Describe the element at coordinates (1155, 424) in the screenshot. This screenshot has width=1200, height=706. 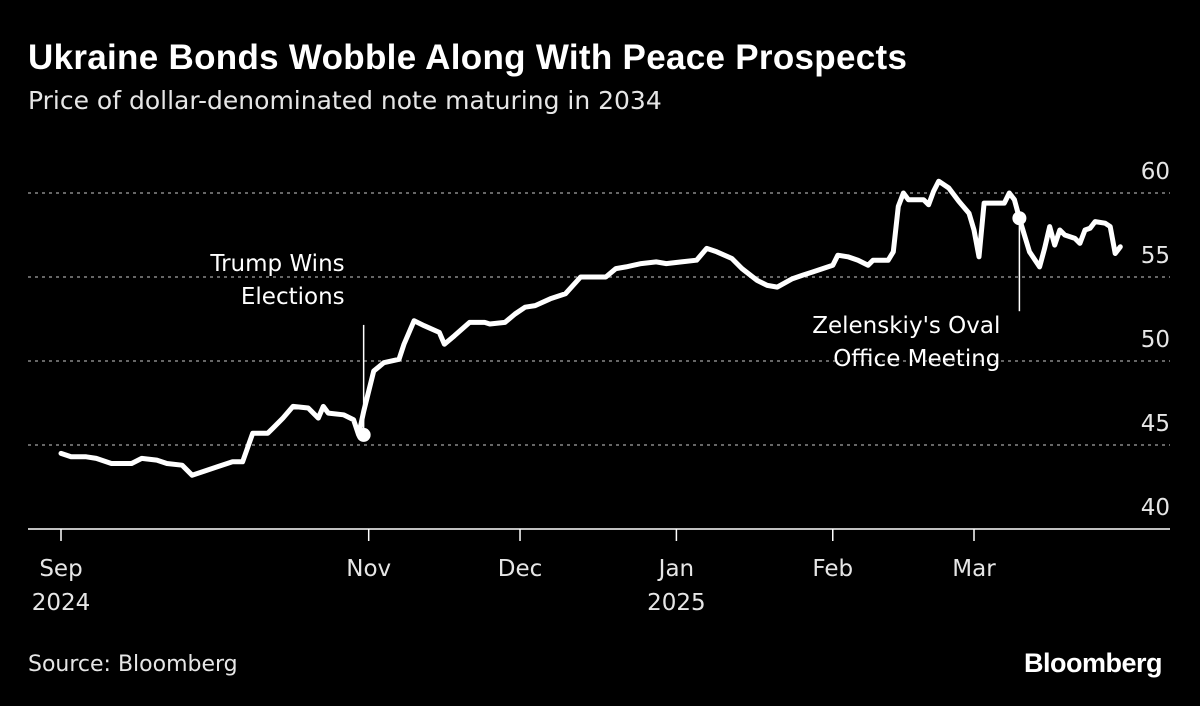
I see `y-tick-label: 45` at that location.